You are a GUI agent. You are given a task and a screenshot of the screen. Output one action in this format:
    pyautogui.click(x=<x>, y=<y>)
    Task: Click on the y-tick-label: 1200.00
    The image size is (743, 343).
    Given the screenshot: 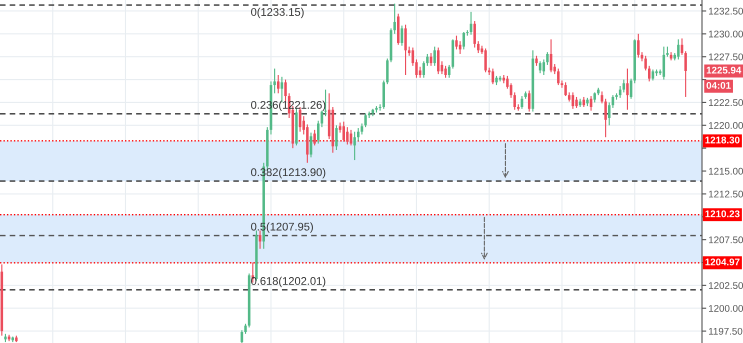 What is the action you would take?
    pyautogui.click(x=725, y=308)
    